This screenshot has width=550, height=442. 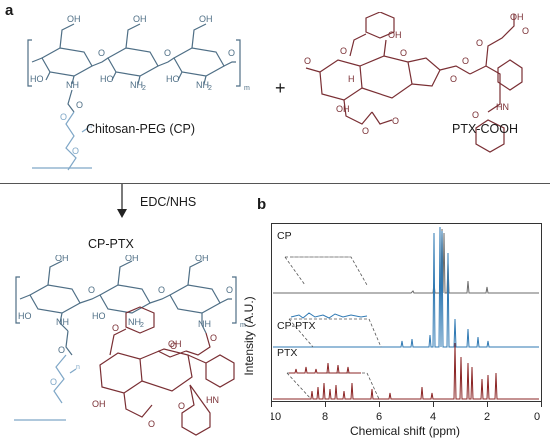 I want to click on plus-sign: +, so click(x=280, y=88).